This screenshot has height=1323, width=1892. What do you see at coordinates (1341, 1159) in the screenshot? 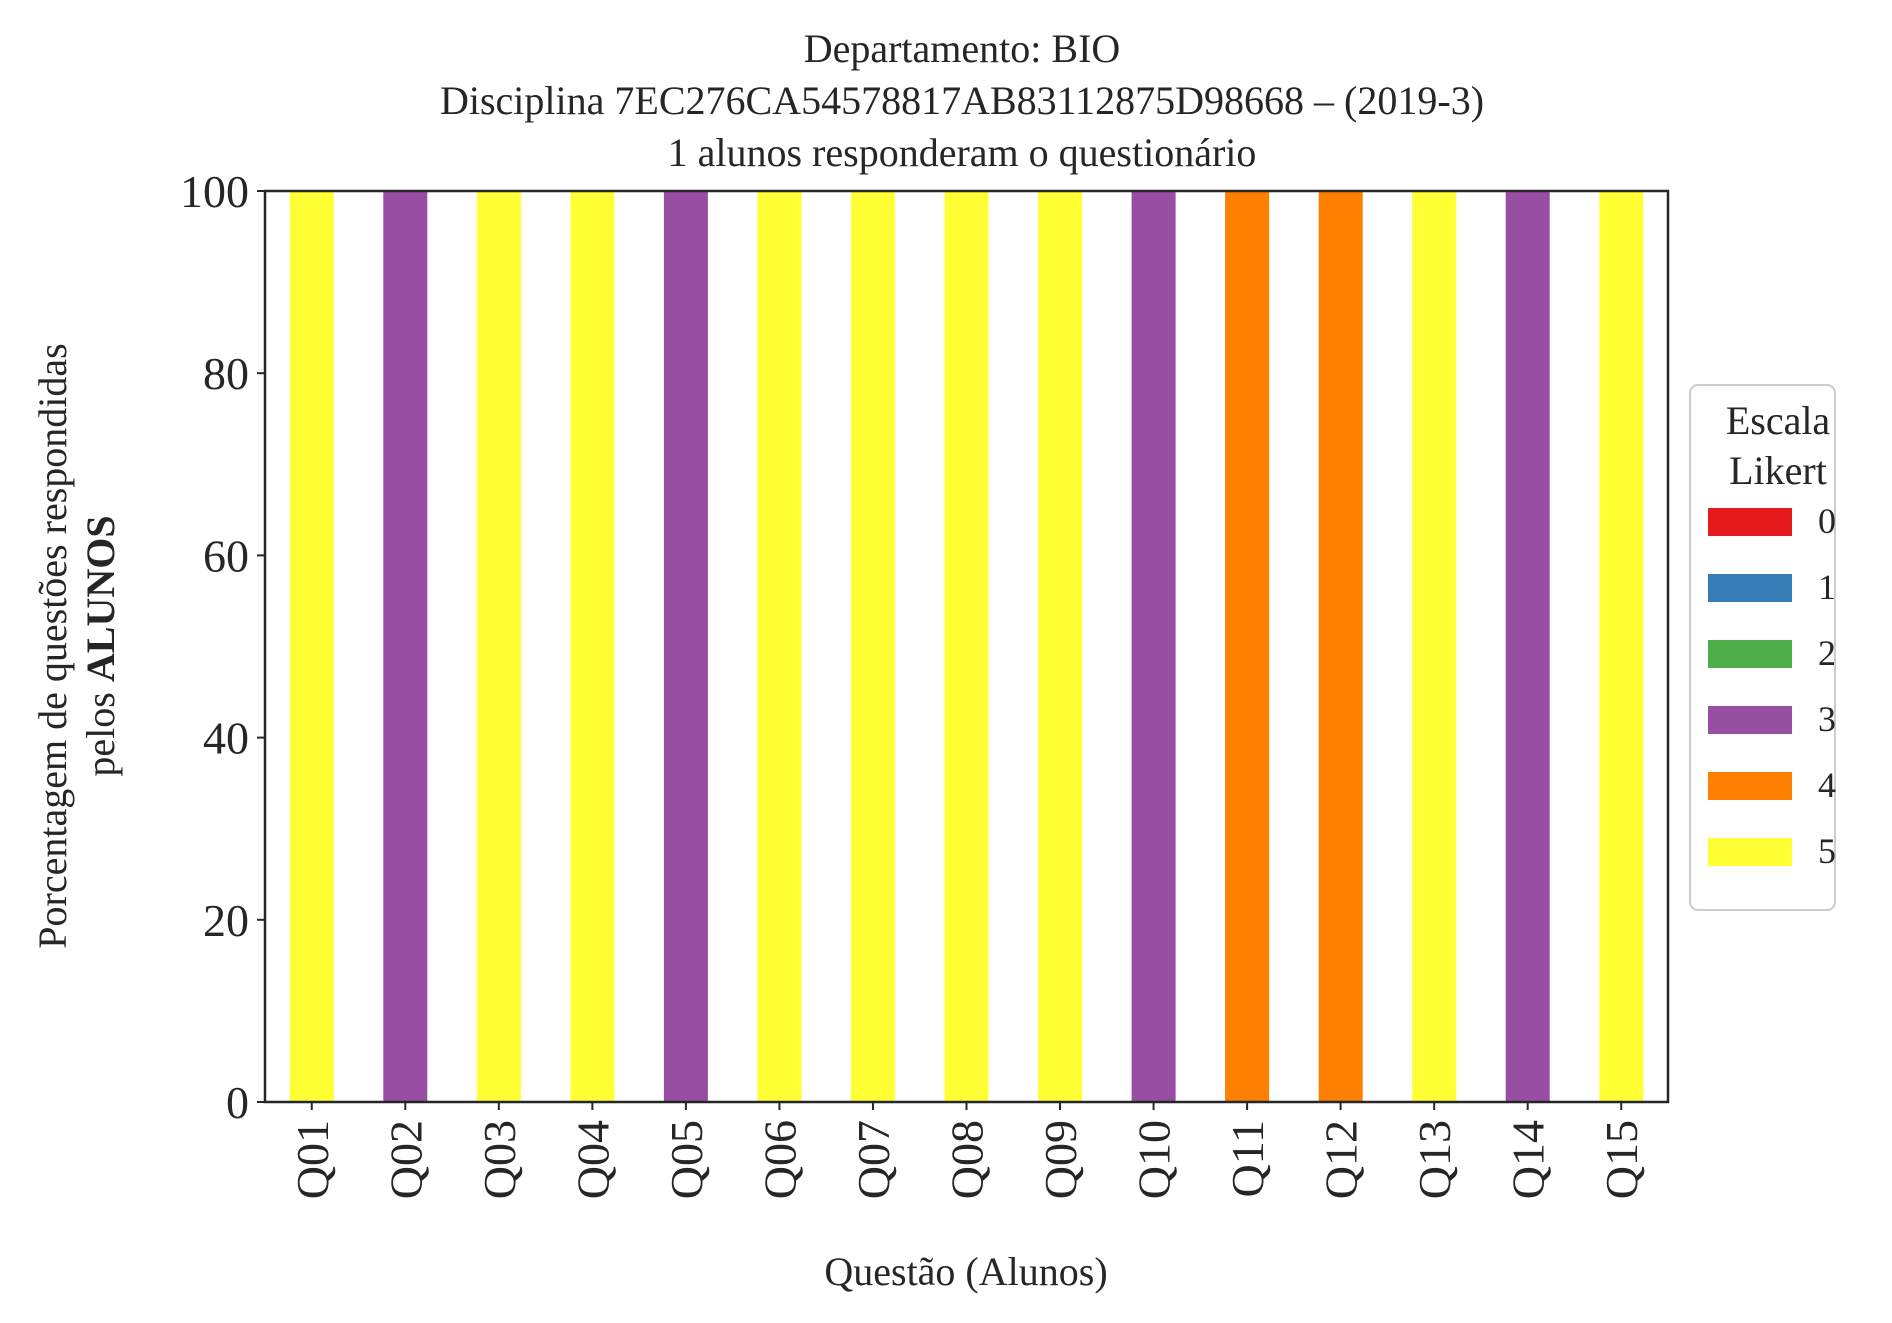
I see `x-tick-label-q12: Q12` at bounding box center [1341, 1159].